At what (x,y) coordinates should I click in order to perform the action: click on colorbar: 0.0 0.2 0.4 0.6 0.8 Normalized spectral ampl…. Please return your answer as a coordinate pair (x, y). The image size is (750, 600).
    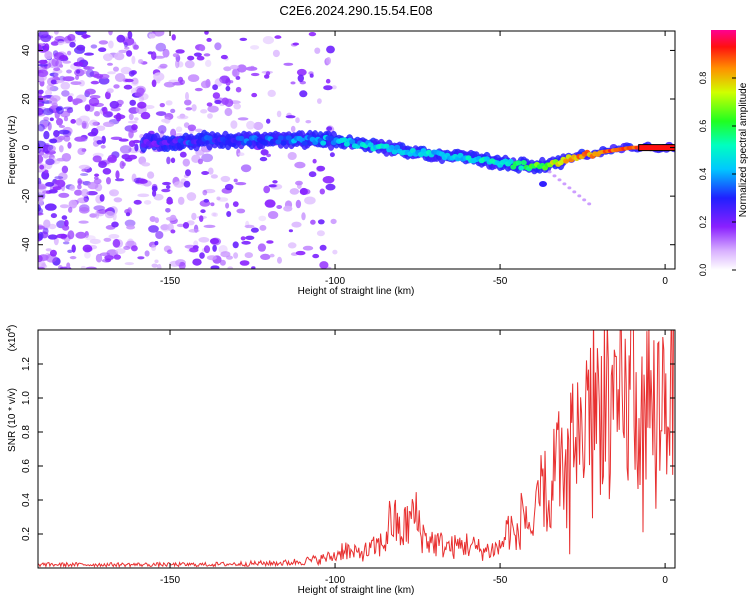
    Looking at the image, I should click on (723, 153).